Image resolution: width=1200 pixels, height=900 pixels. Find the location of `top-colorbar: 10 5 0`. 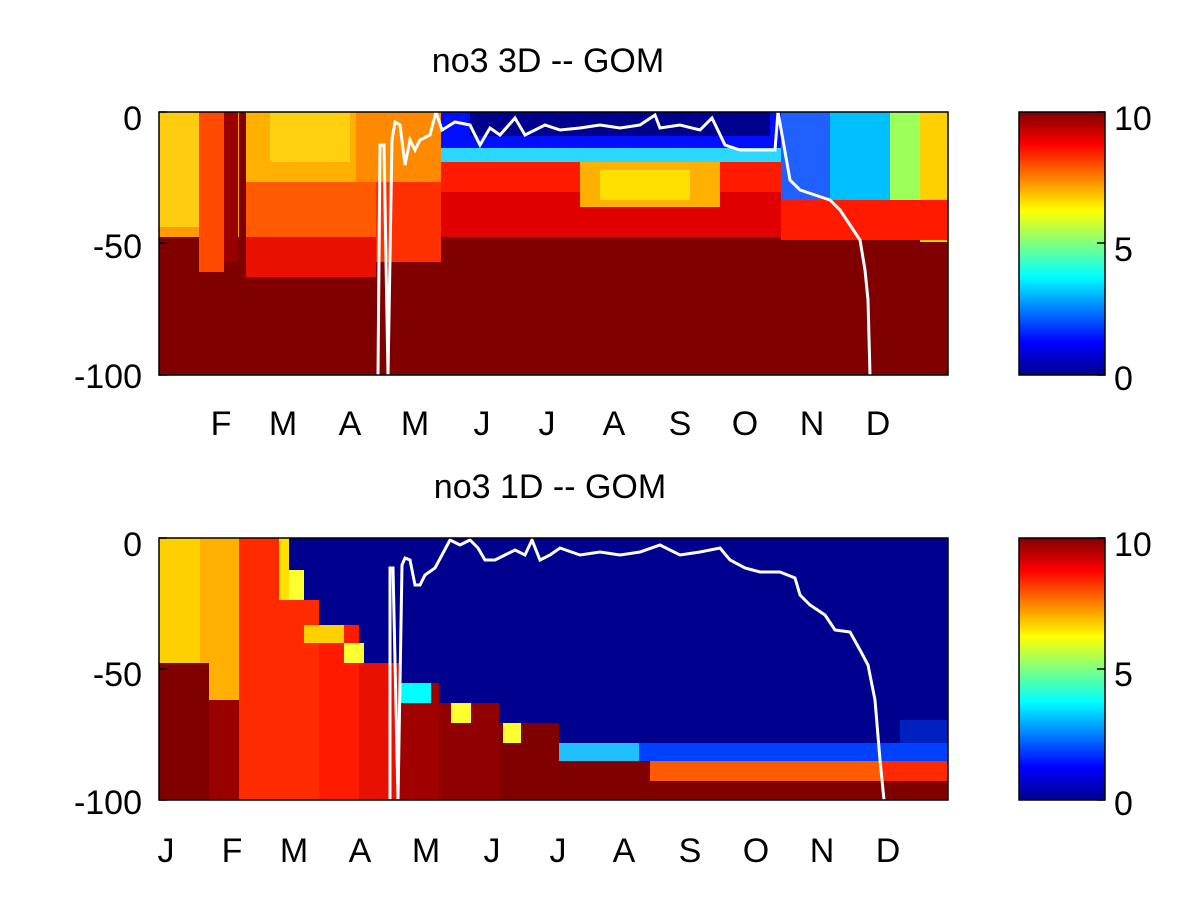

top-colorbar: 10 5 0 is located at coordinates (1085, 249).